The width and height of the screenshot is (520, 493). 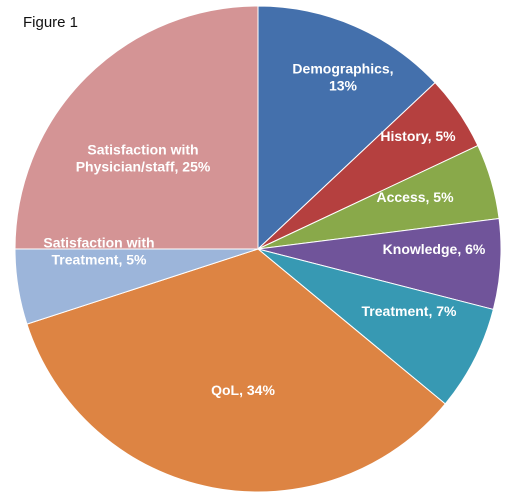 I want to click on slice-label-qol: QoL, 34%, so click(x=243, y=390).